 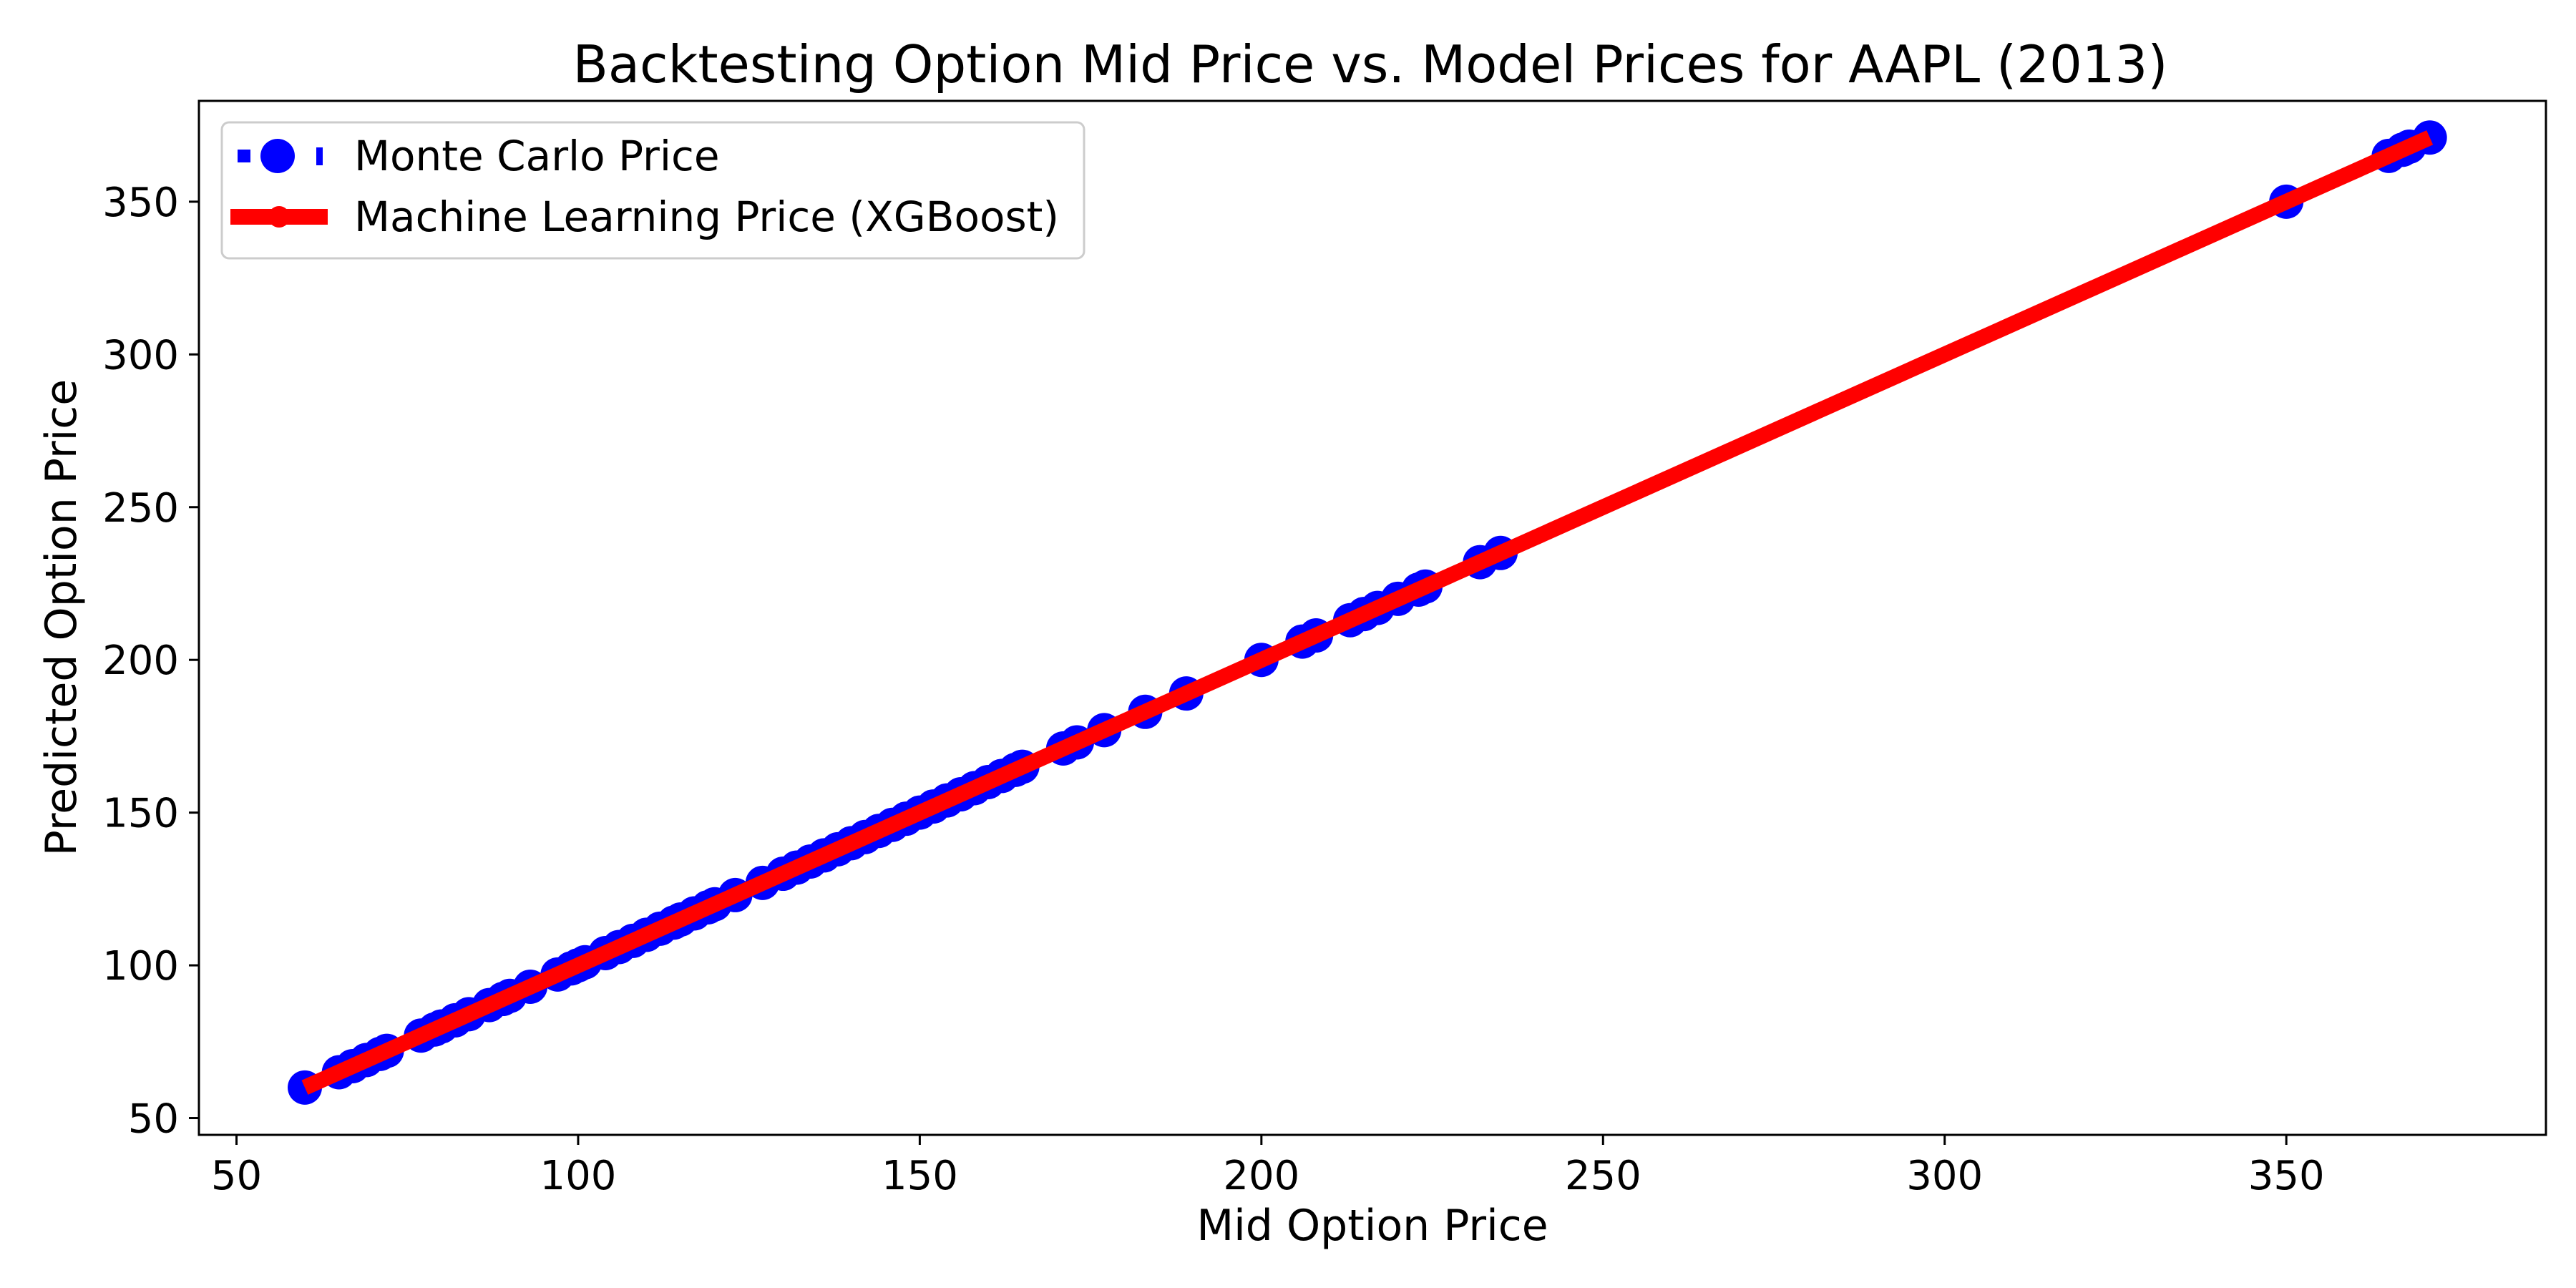 What do you see at coordinates (706, 217) in the screenshot?
I see `legend-label-xgboost: Machine Learning Price (XGBoost)` at bounding box center [706, 217].